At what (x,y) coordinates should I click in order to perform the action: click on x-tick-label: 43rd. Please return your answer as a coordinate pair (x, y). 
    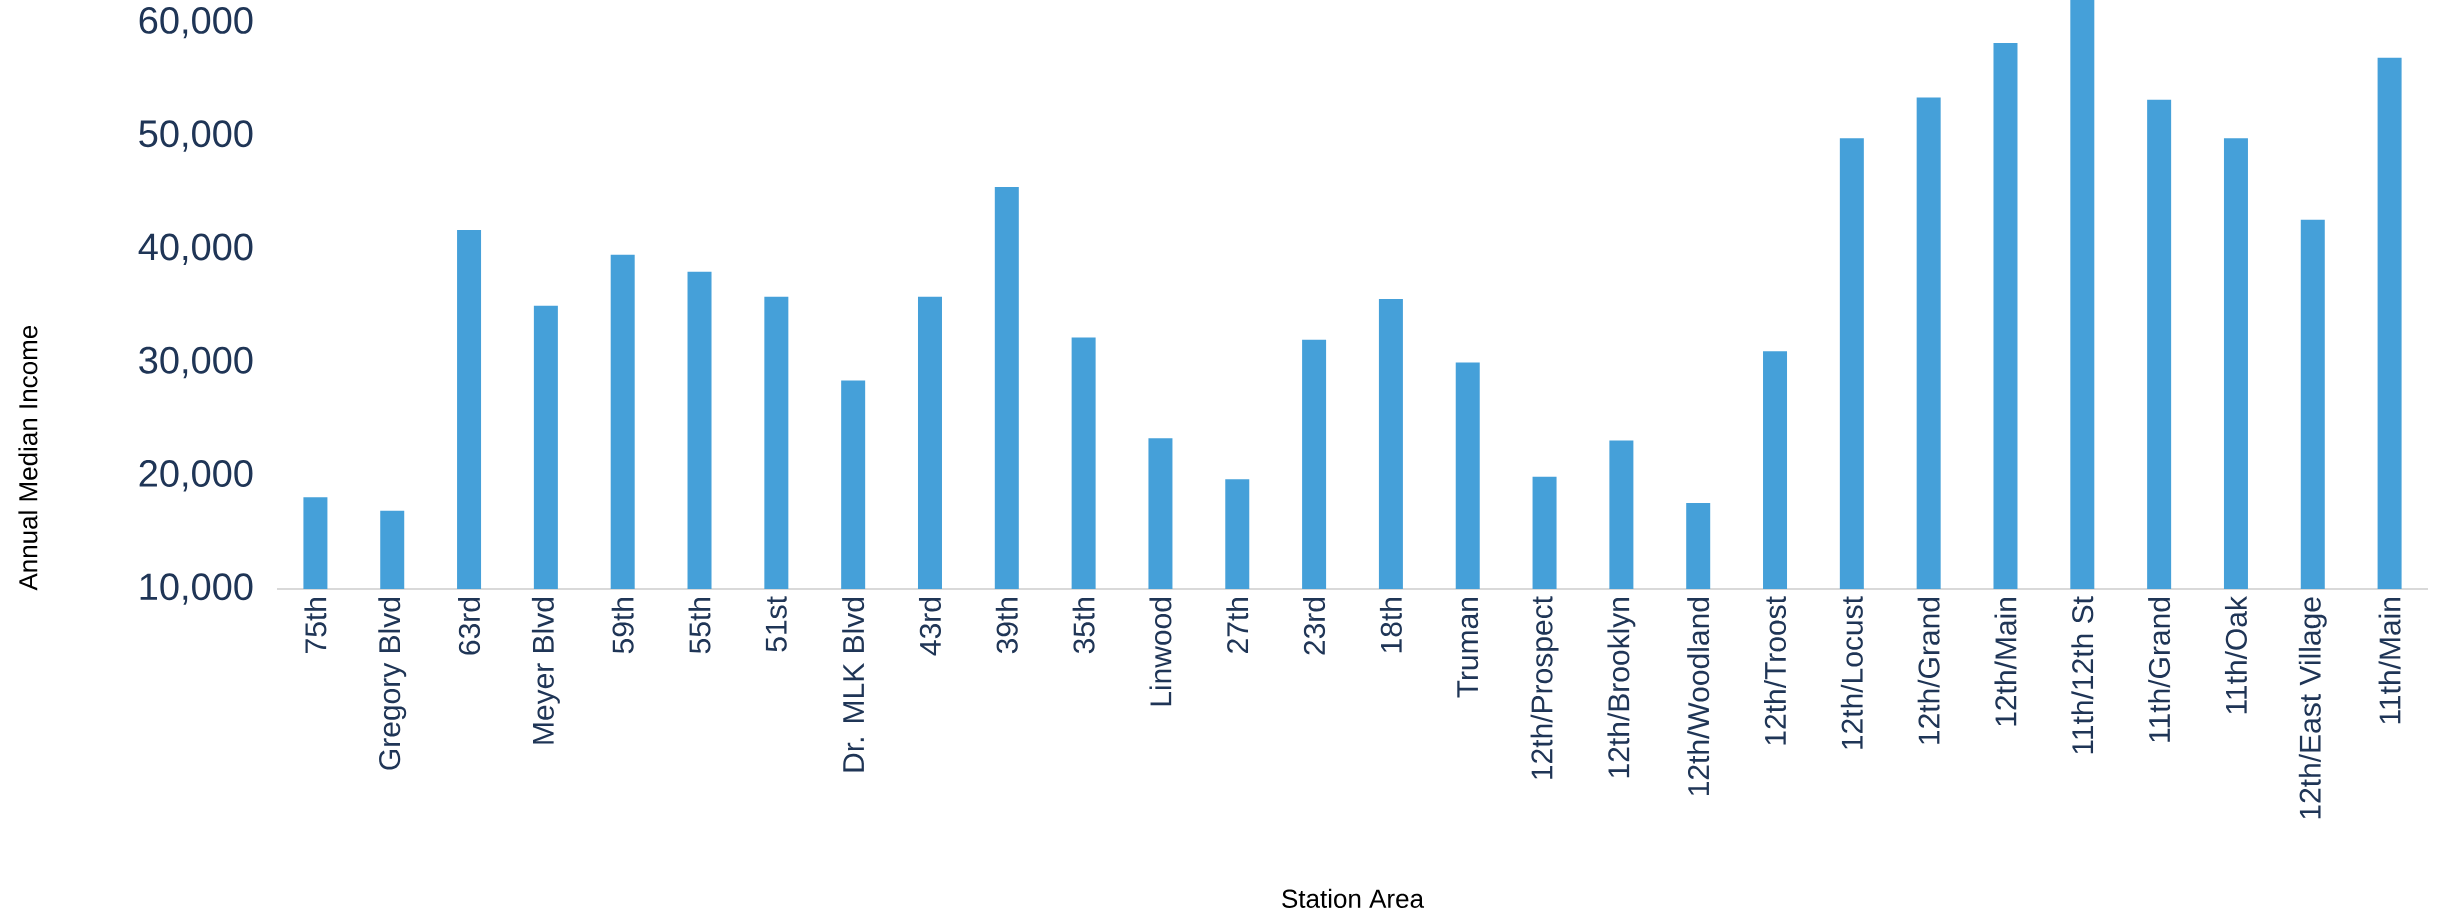
    Looking at the image, I should click on (929, 626).